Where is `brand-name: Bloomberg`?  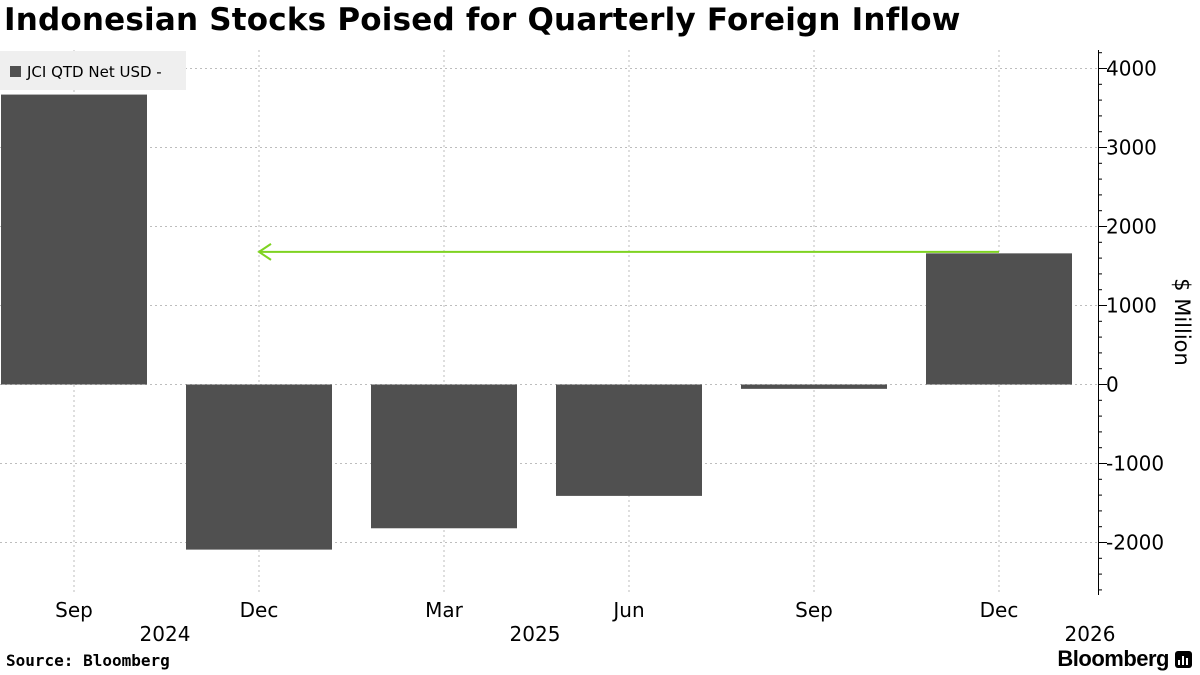
brand-name: Bloomberg is located at coordinates (1113, 658).